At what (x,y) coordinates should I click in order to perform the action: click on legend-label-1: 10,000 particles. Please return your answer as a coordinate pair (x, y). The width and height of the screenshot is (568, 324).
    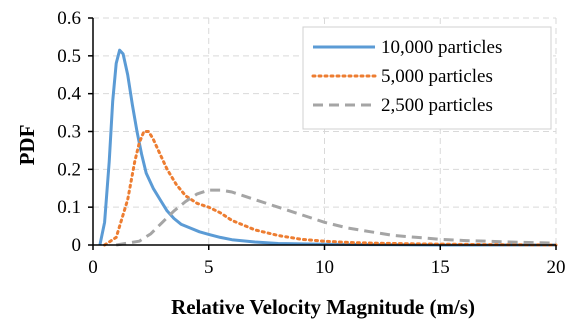
    Looking at the image, I should click on (441, 47).